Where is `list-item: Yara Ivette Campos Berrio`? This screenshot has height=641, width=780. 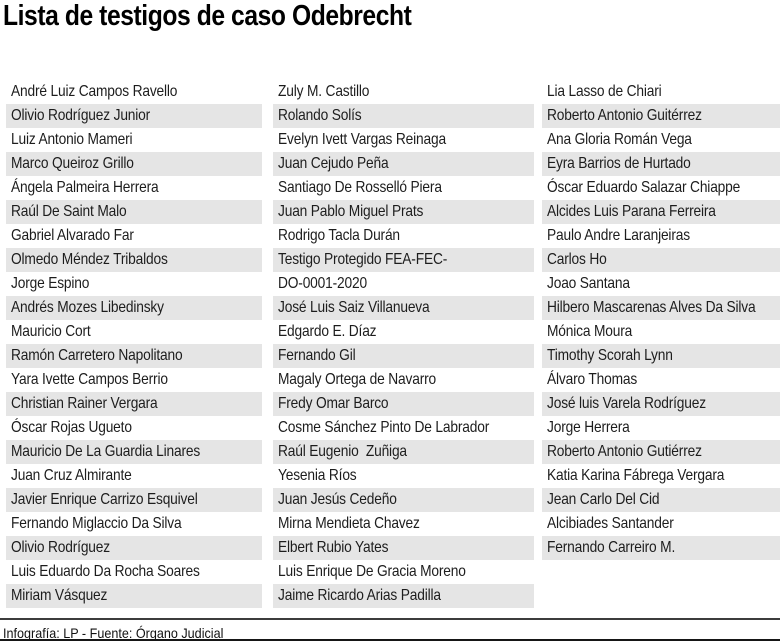
list-item: Yara Ivette Campos Berrio is located at coordinates (134, 380).